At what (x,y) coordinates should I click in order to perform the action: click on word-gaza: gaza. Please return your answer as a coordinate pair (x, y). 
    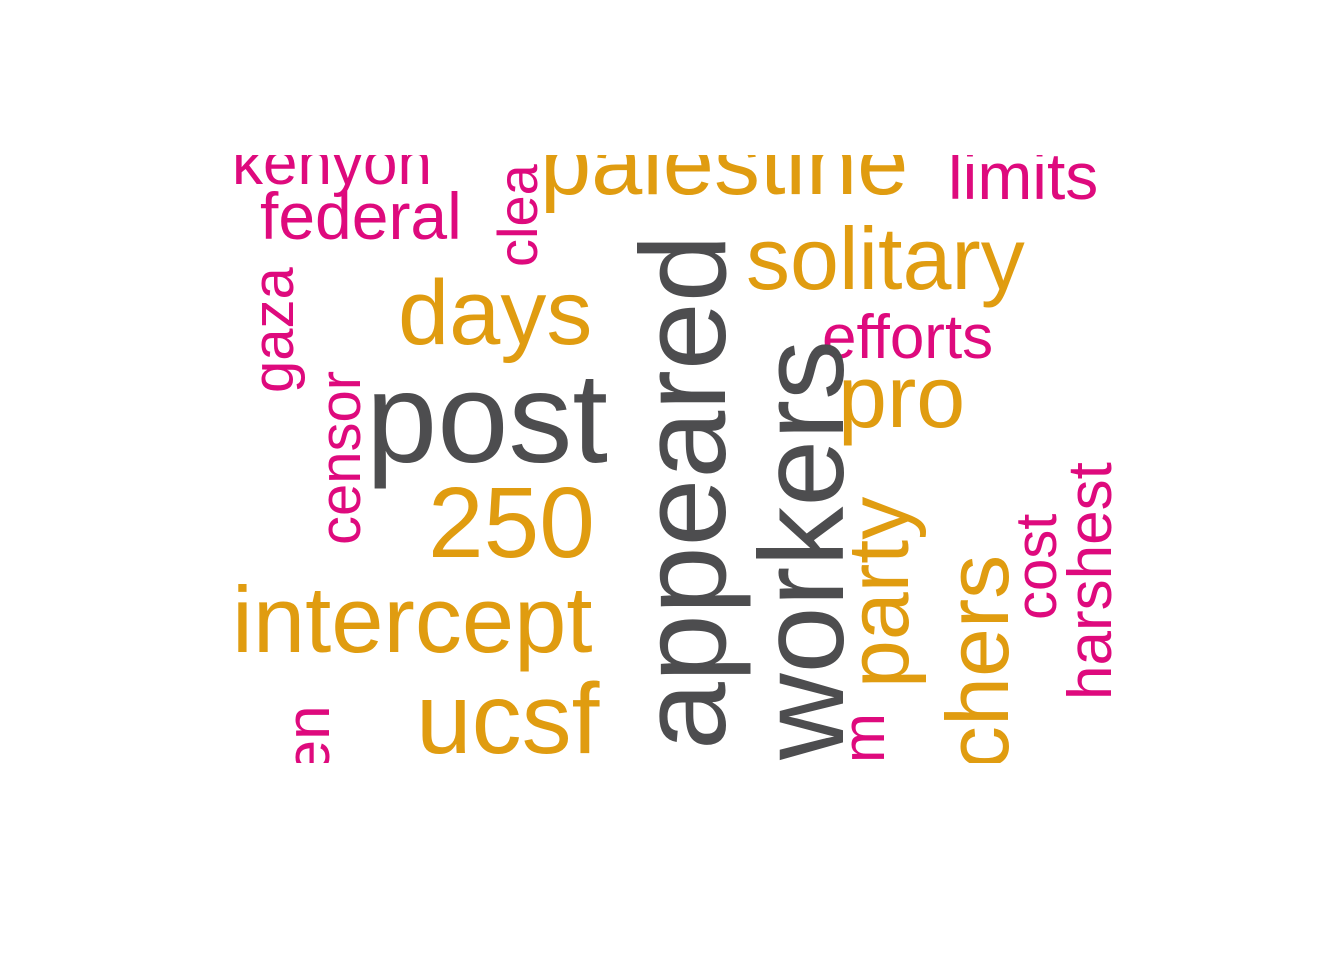
    Looking at the image, I should click on (273, 330).